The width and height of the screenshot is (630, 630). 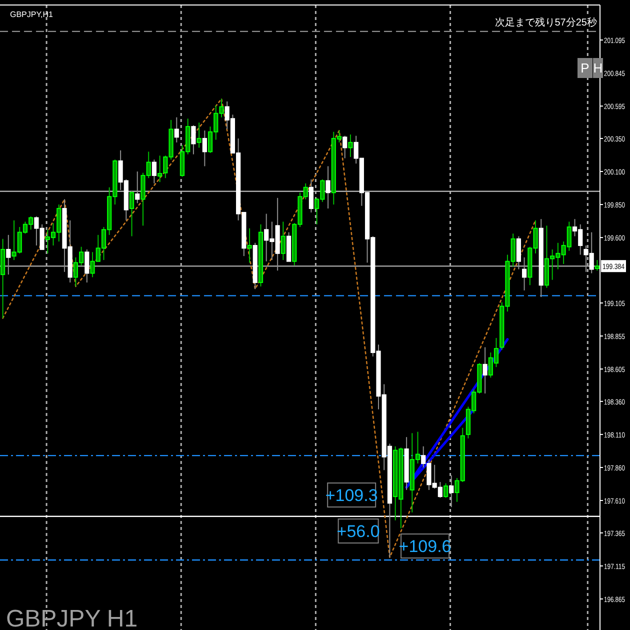 What do you see at coordinates (31, 14) in the screenshot?
I see `title: GBPJPY,H1` at bounding box center [31, 14].